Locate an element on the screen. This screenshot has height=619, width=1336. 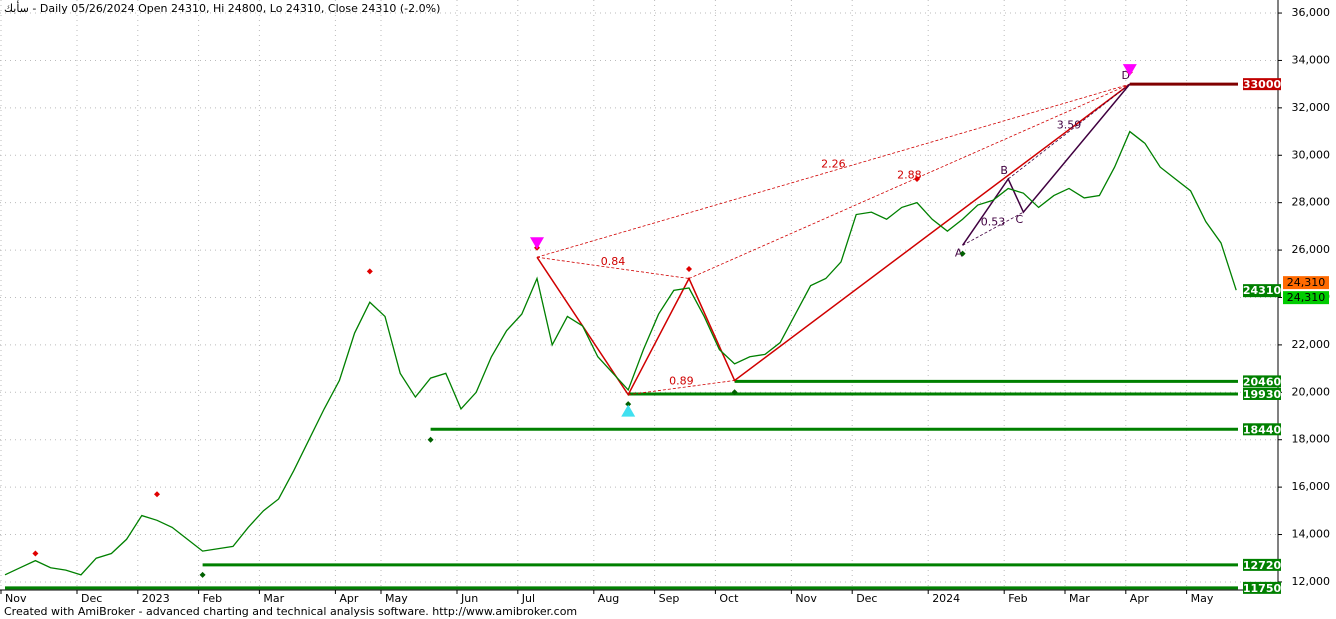
y-tick-label: 20,000 is located at coordinates (1311, 391).